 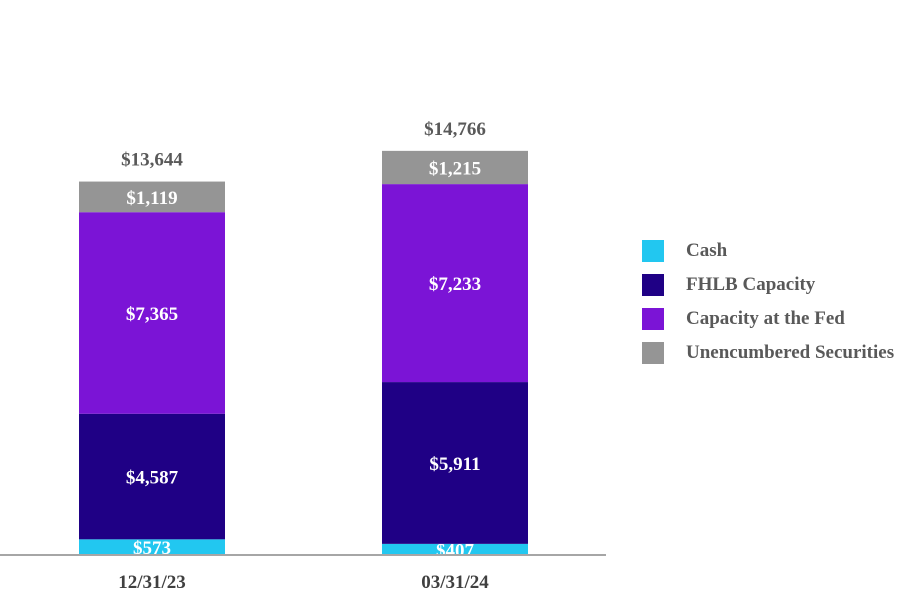 I want to click on legend-label-fhlb-capacity: FHLB Capacity, so click(x=751, y=284).